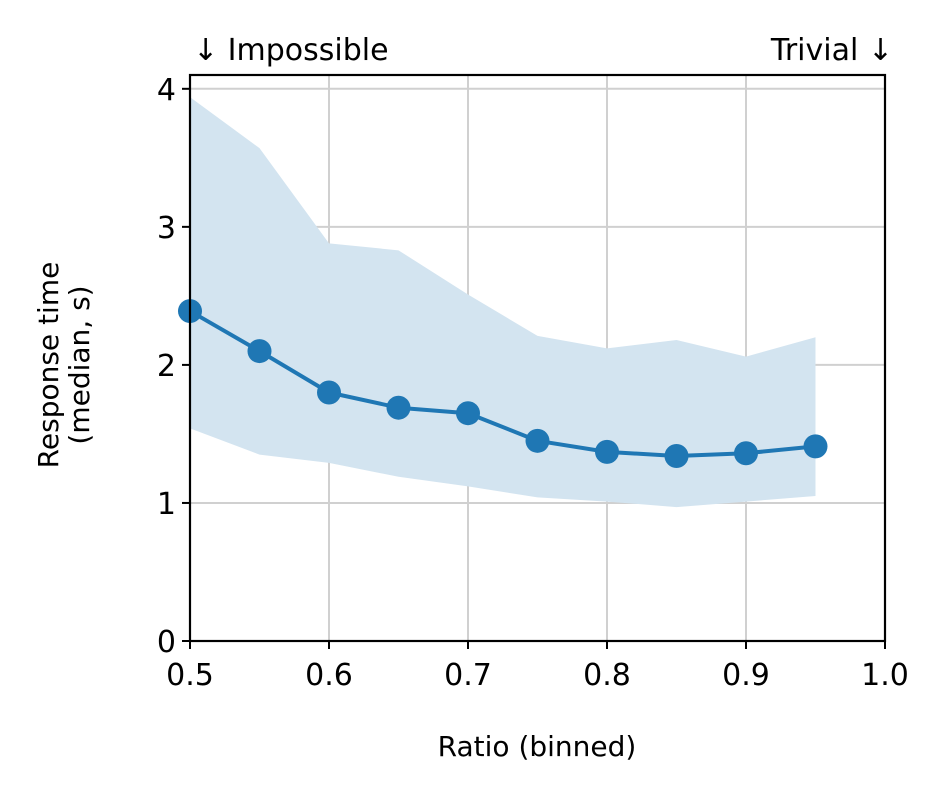 This screenshot has height=797, width=949. I want to click on series-line, so click(502, 384).